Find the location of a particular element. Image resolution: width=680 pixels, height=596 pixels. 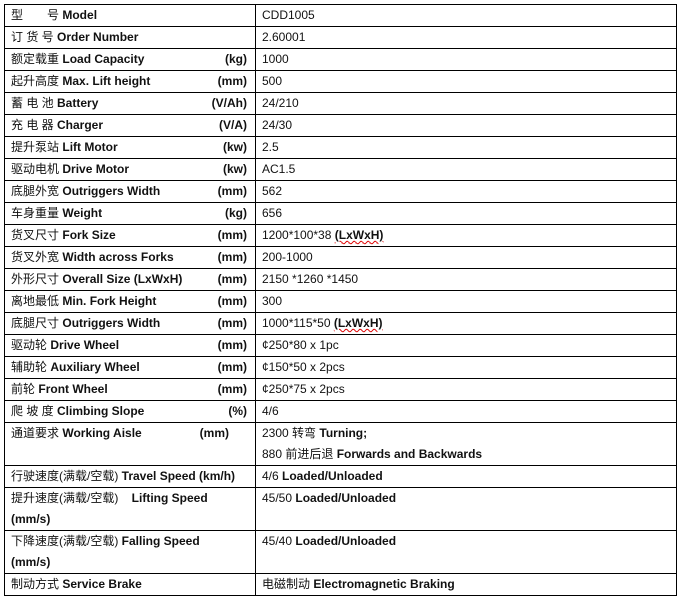

unit: (V/Ah) is located at coordinates (229, 103).